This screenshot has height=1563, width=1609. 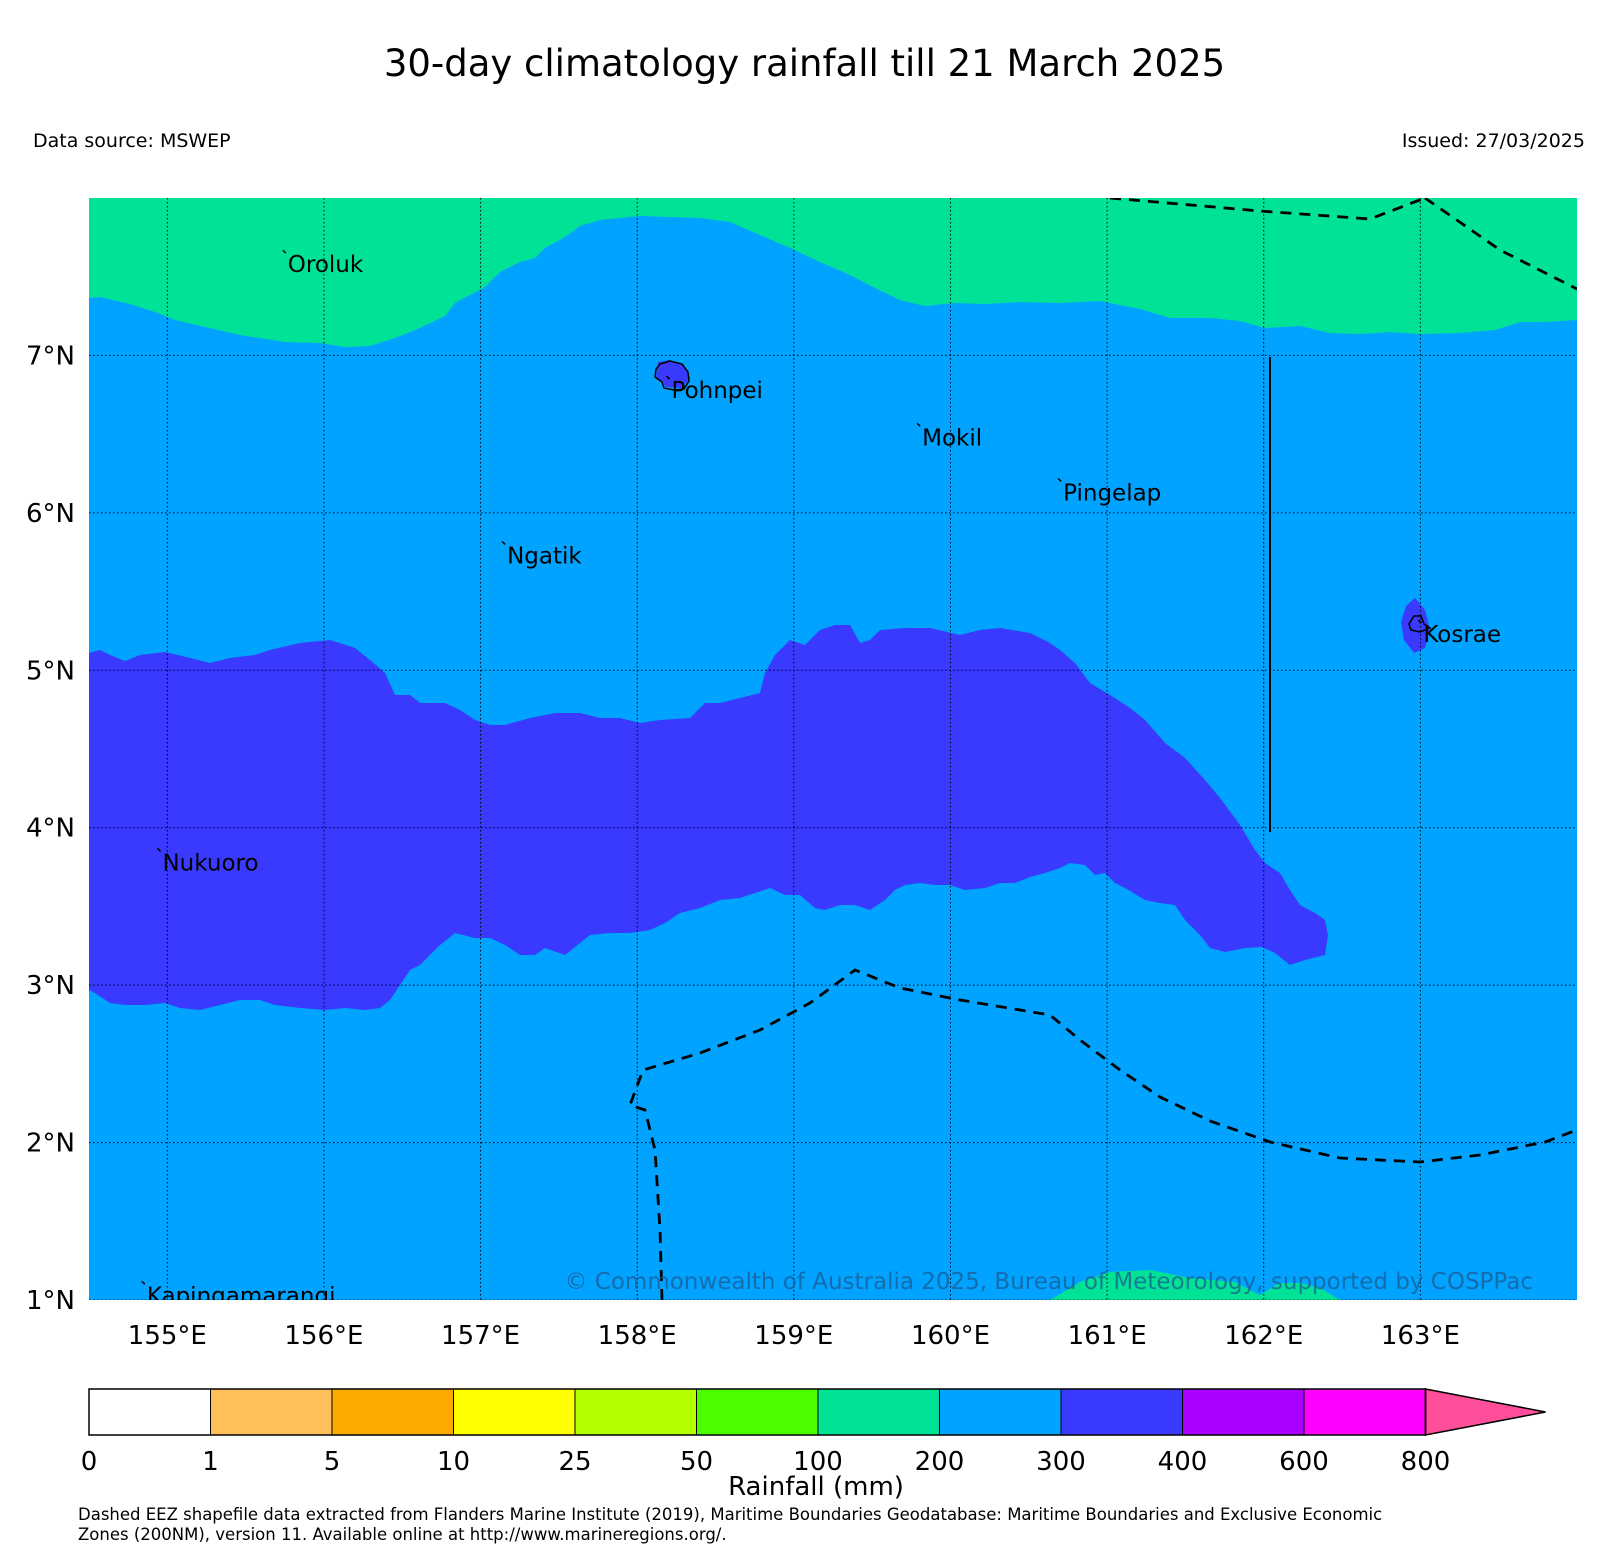 I want to click on x-tick-label: 159°E, so click(x=793, y=1336).